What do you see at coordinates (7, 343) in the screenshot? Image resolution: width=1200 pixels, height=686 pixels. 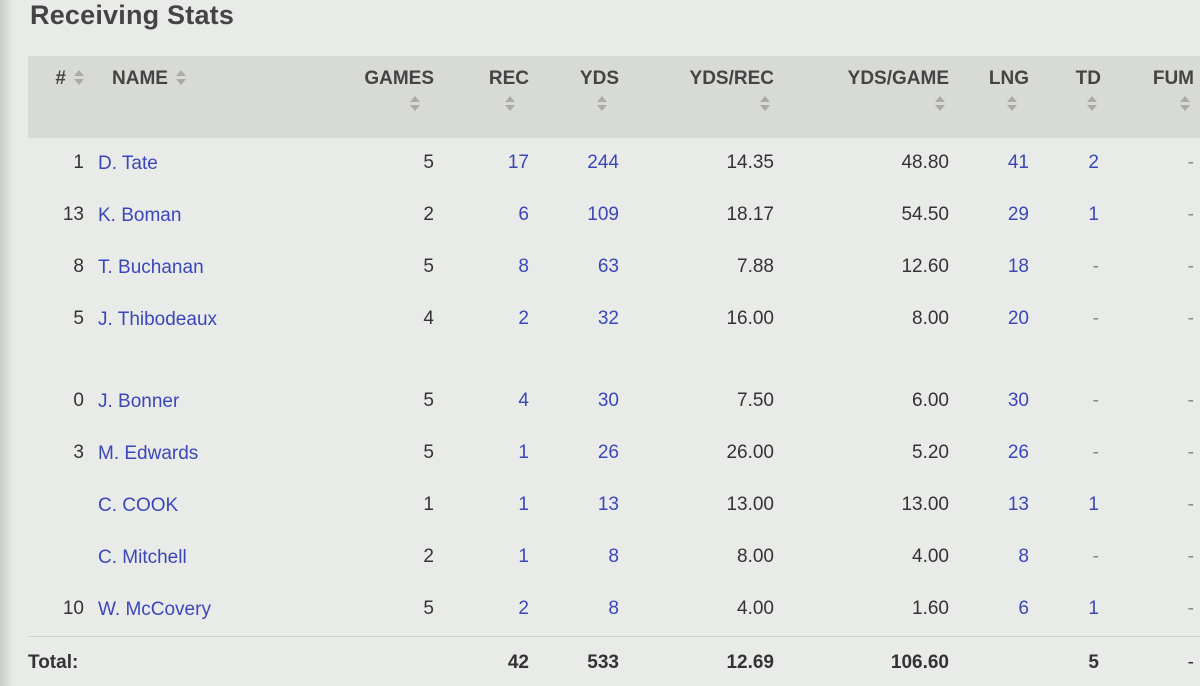 I see `left-edge-shadow` at bounding box center [7, 343].